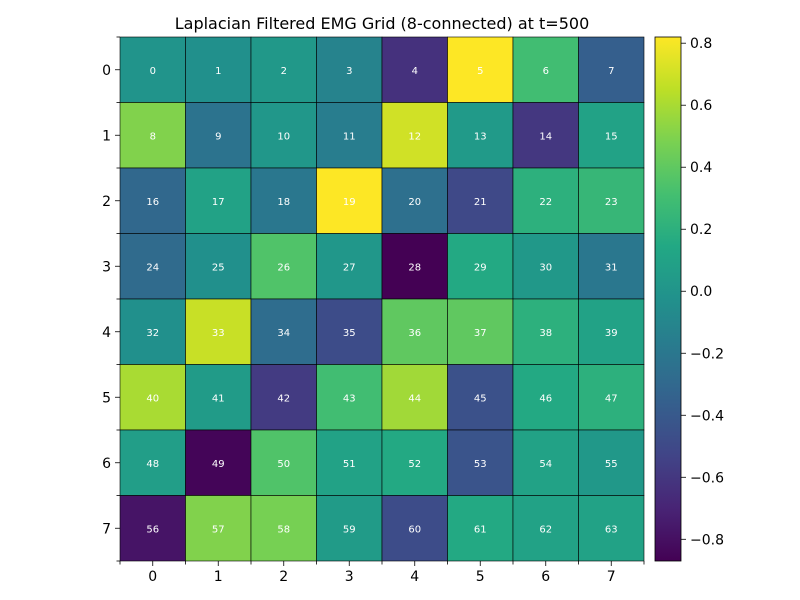 This screenshot has width=800, height=600. What do you see at coordinates (153, 136) in the screenshot?
I see `cell-label: 8` at bounding box center [153, 136].